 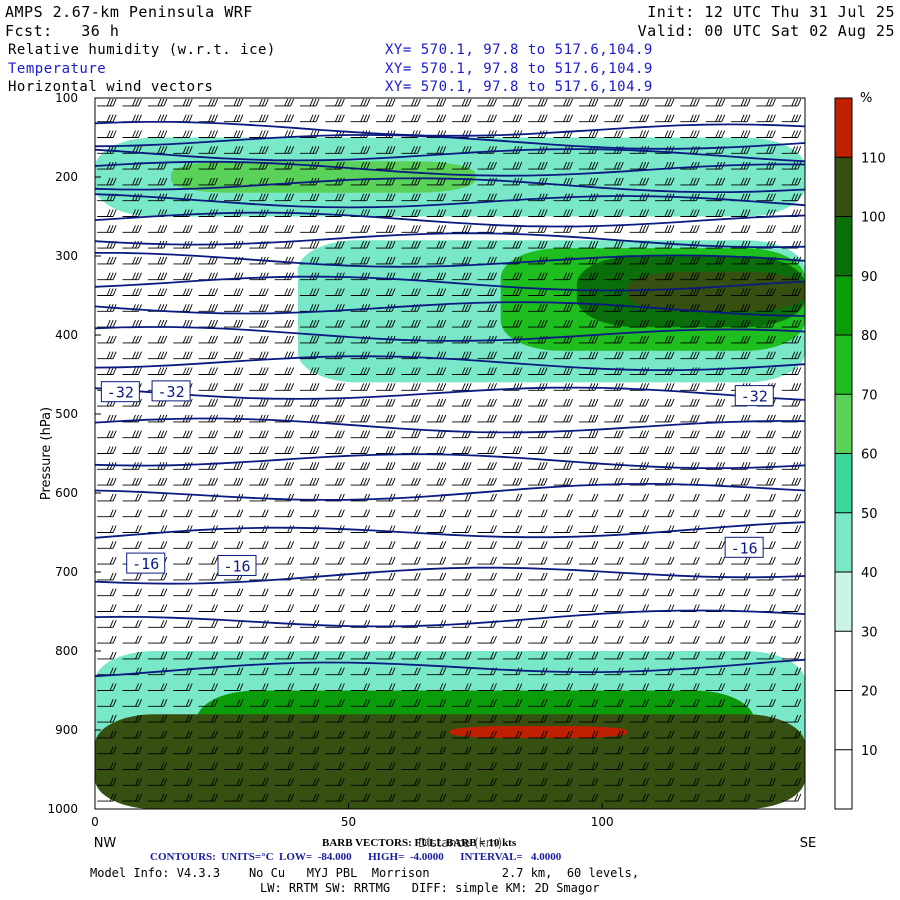 I want to click on colorbar-tick-label: 100, so click(x=873, y=218).